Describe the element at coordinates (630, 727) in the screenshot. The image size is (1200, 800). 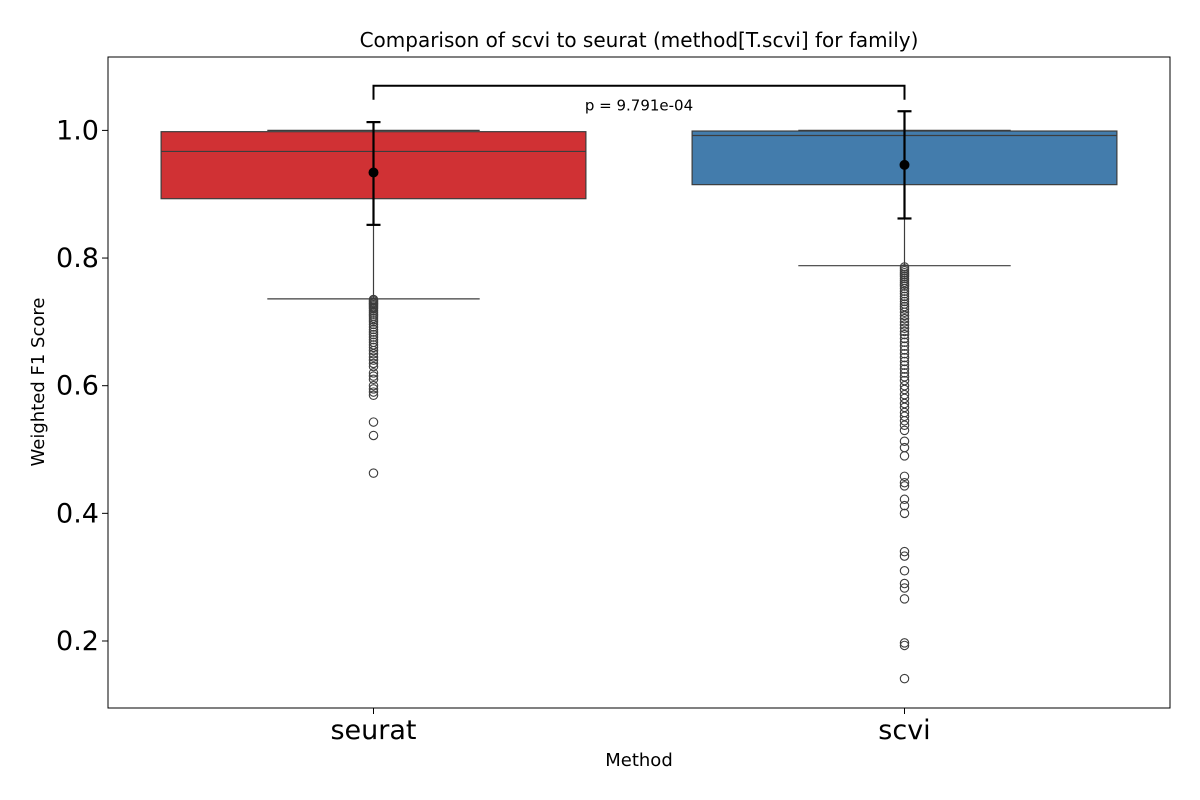
I see `x-axis: seurat scvi` at that location.